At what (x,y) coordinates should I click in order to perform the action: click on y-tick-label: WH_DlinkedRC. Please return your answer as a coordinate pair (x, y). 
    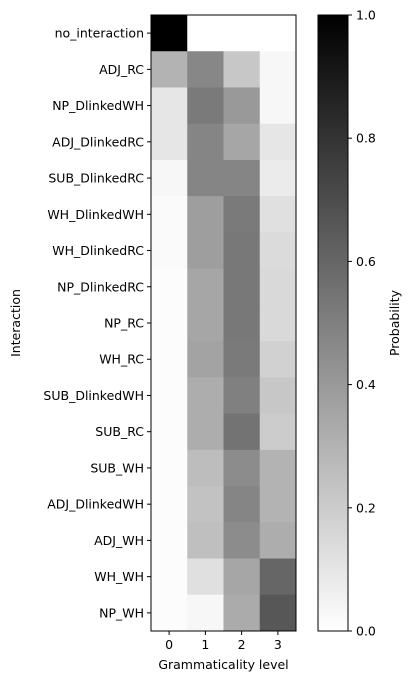
    Looking at the image, I should click on (98, 250).